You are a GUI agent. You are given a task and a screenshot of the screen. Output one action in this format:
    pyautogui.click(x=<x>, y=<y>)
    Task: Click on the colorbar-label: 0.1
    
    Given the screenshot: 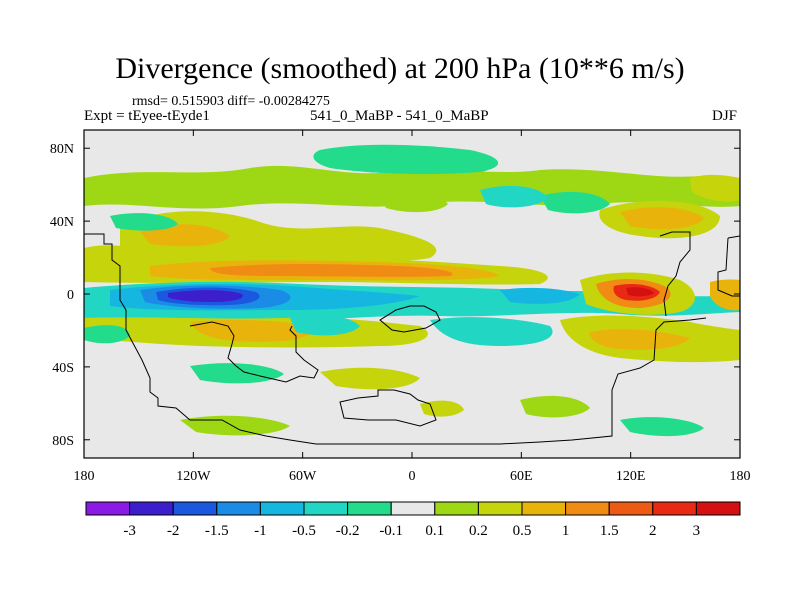 What is the action you would take?
    pyautogui.click(x=434, y=531)
    